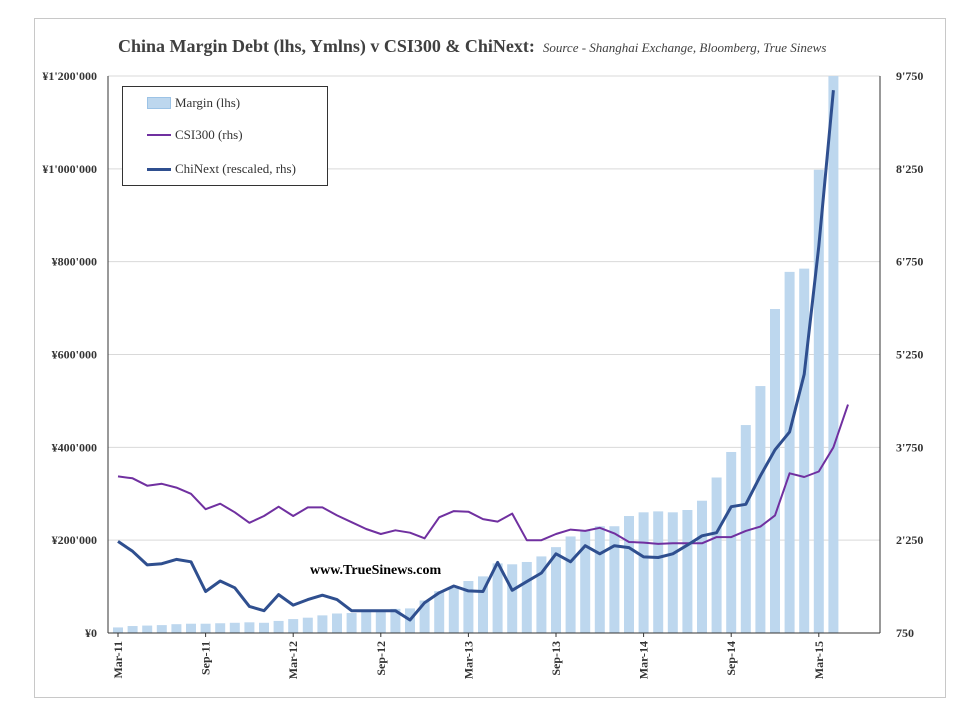  I want to click on right-tick-label: 5'250, so click(909, 355).